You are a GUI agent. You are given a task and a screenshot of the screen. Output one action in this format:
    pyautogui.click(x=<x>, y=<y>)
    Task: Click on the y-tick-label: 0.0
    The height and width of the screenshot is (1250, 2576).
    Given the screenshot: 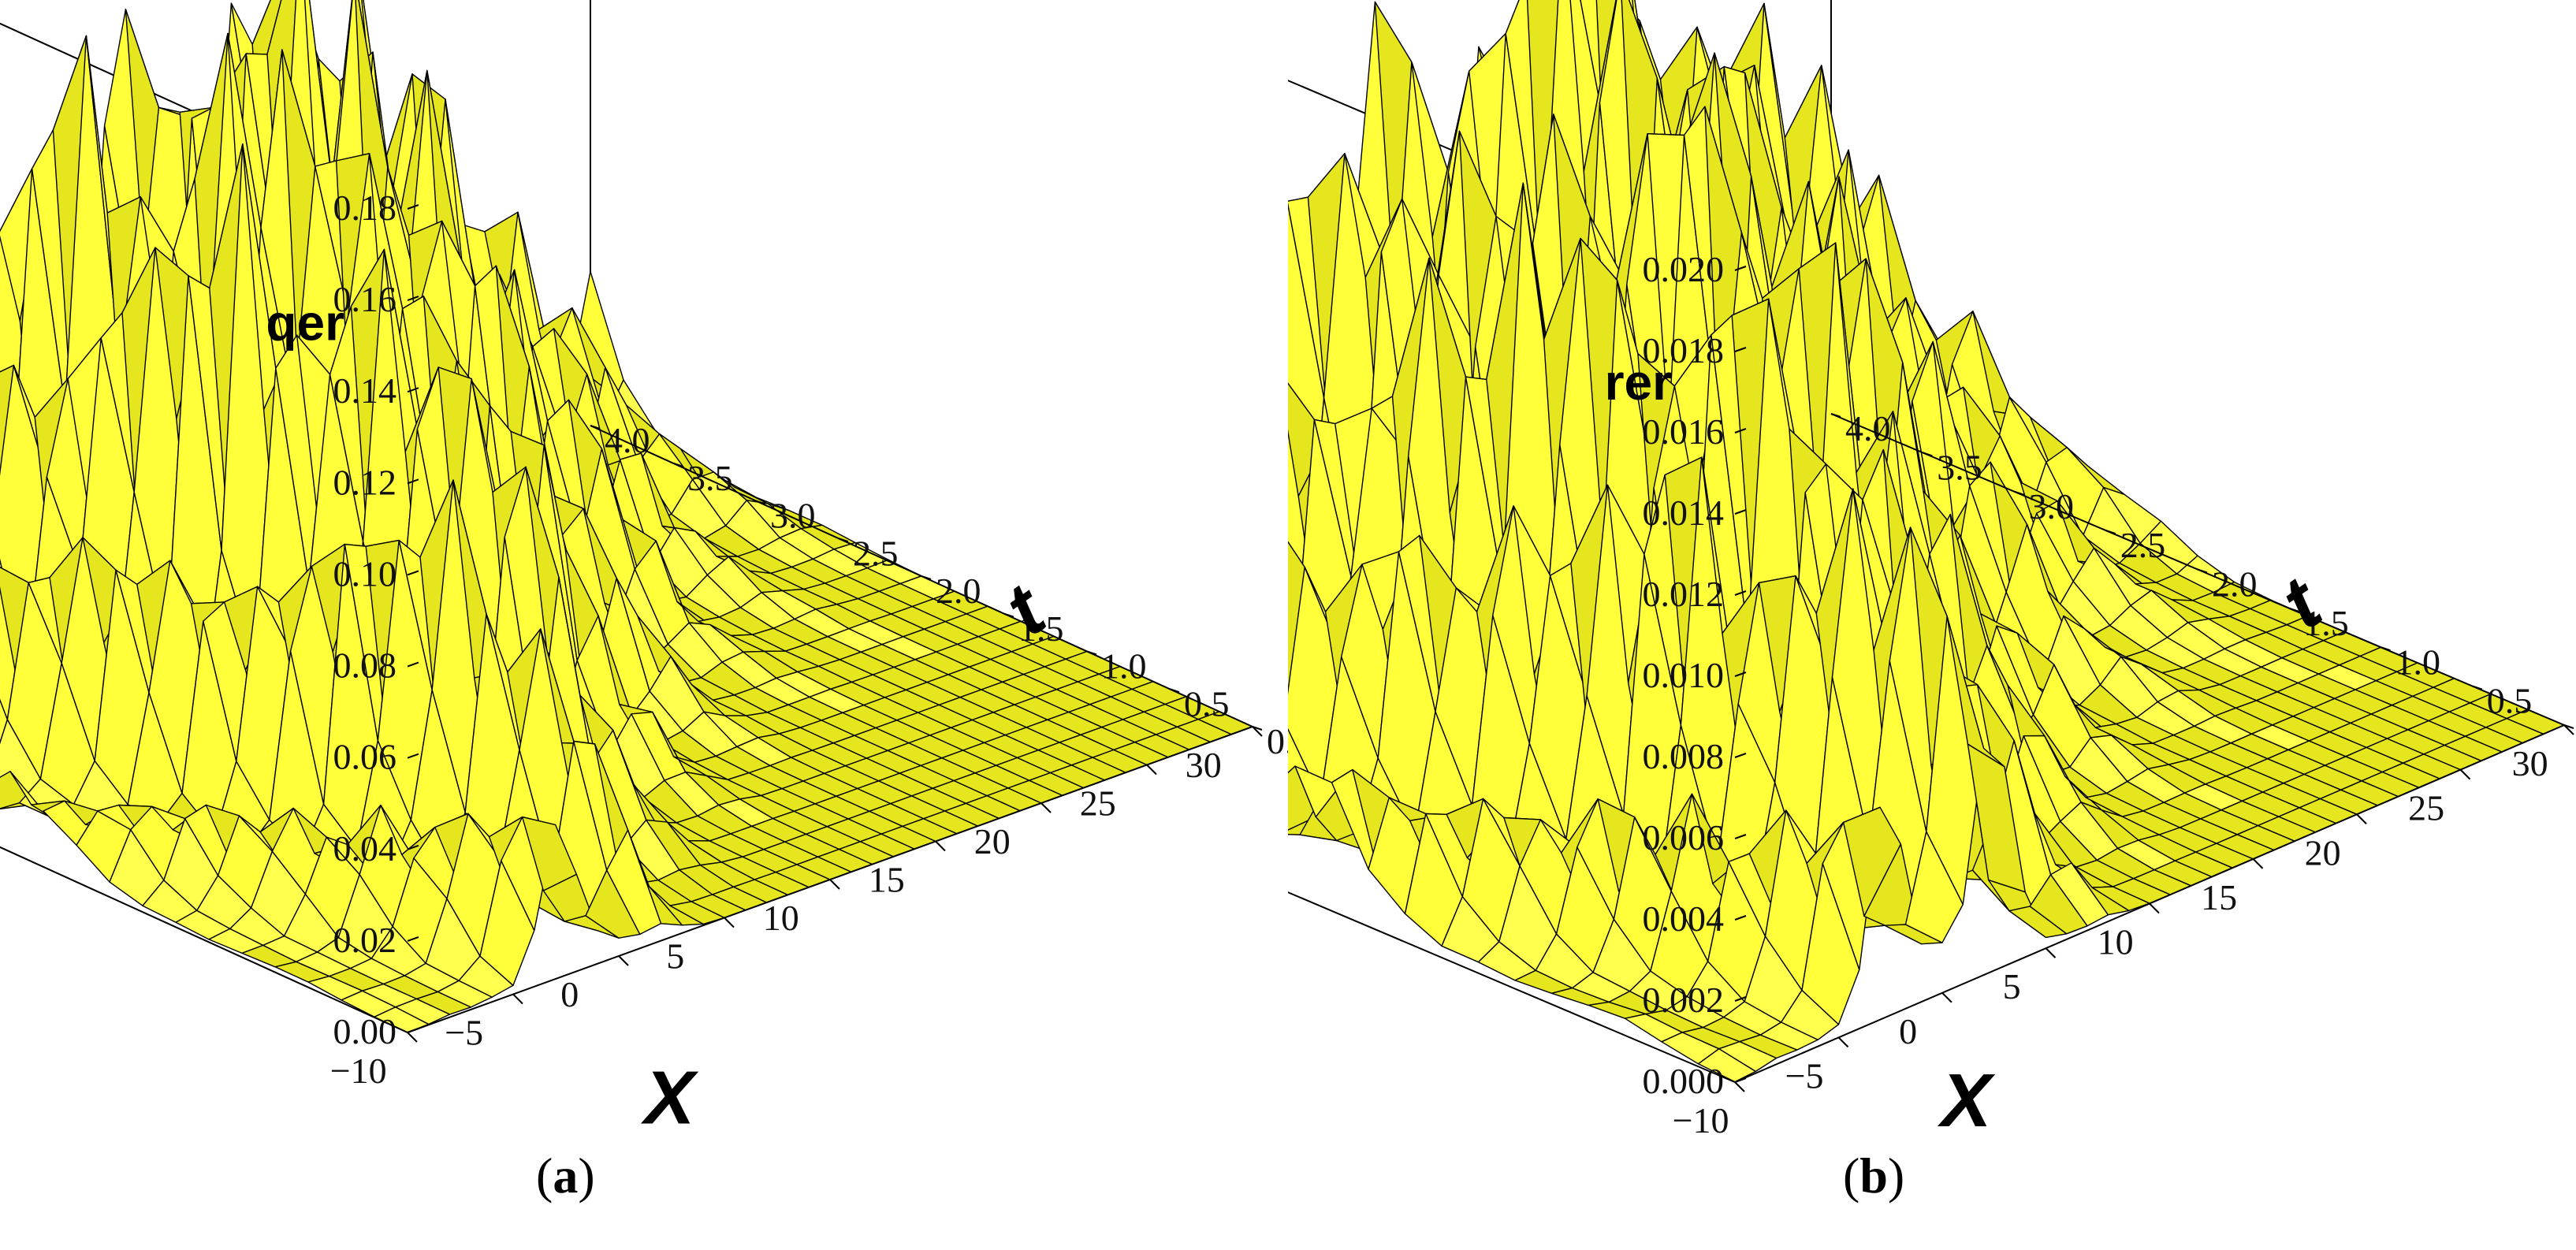 What is the action you would take?
    pyautogui.click(x=1277, y=741)
    